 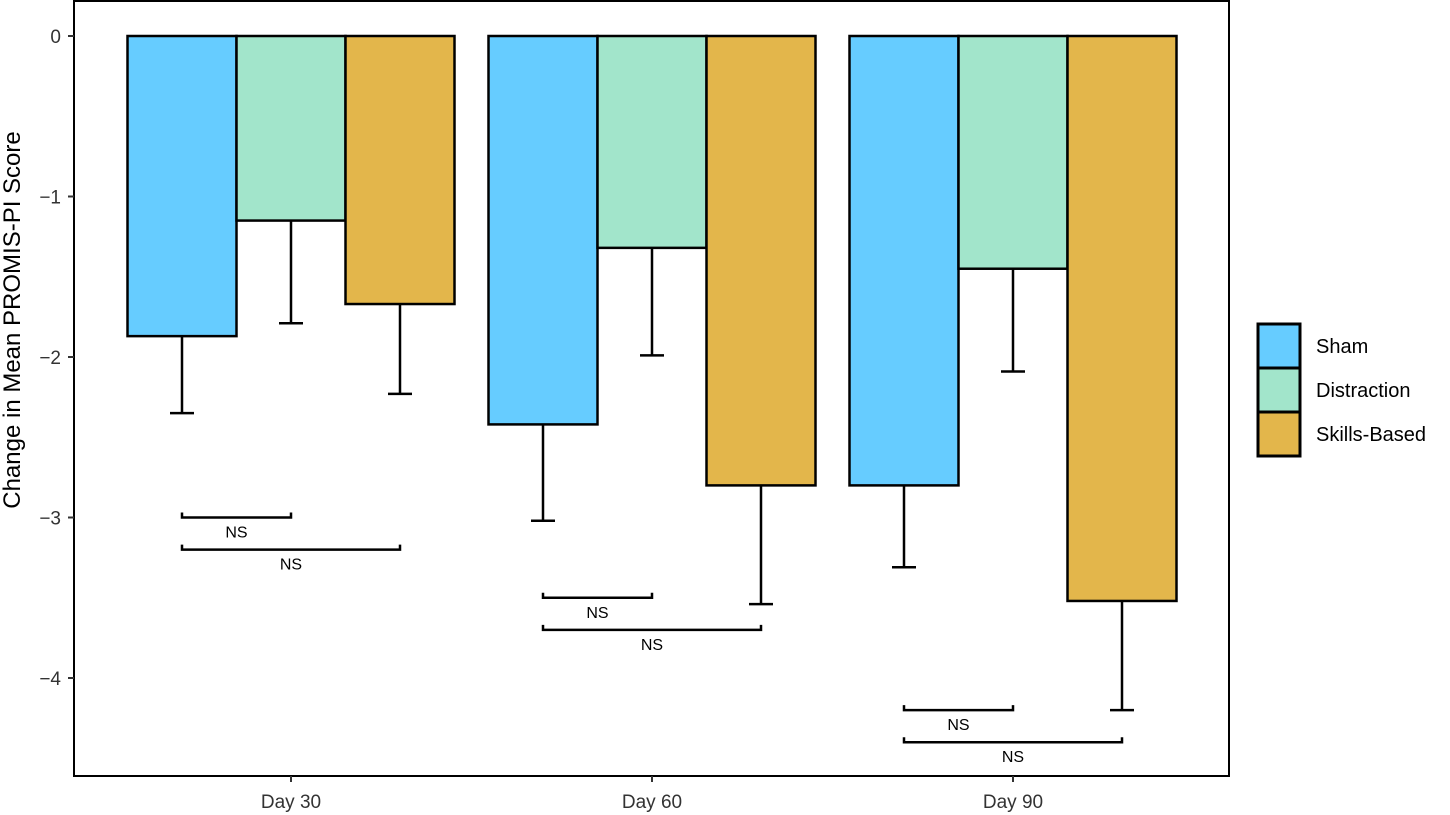 I want to click on significance-label-4: NS, so click(x=652, y=645).